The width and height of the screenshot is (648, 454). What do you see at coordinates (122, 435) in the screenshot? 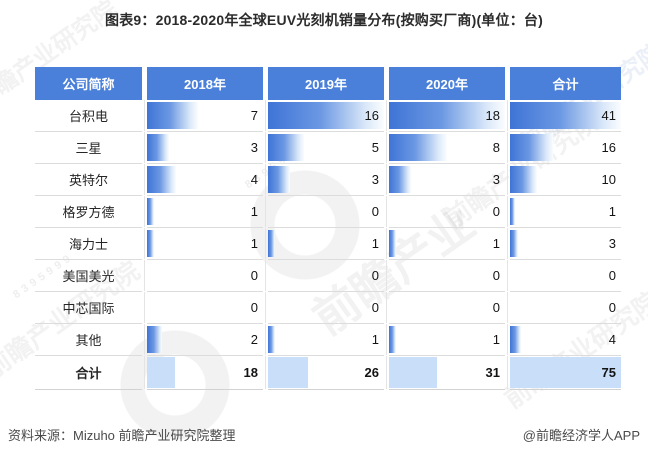
I see `data-source-note: 资料来源：Mizuho 前瞻产业研究院整理` at bounding box center [122, 435].